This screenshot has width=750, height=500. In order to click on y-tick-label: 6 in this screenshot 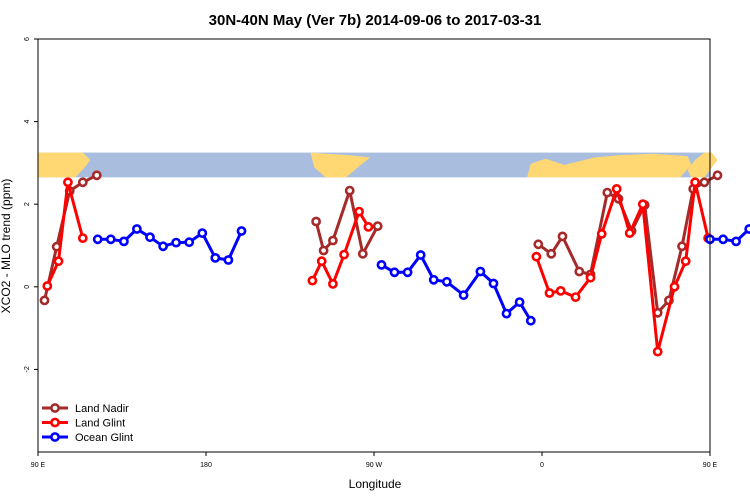, I will do `click(27, 39)`.